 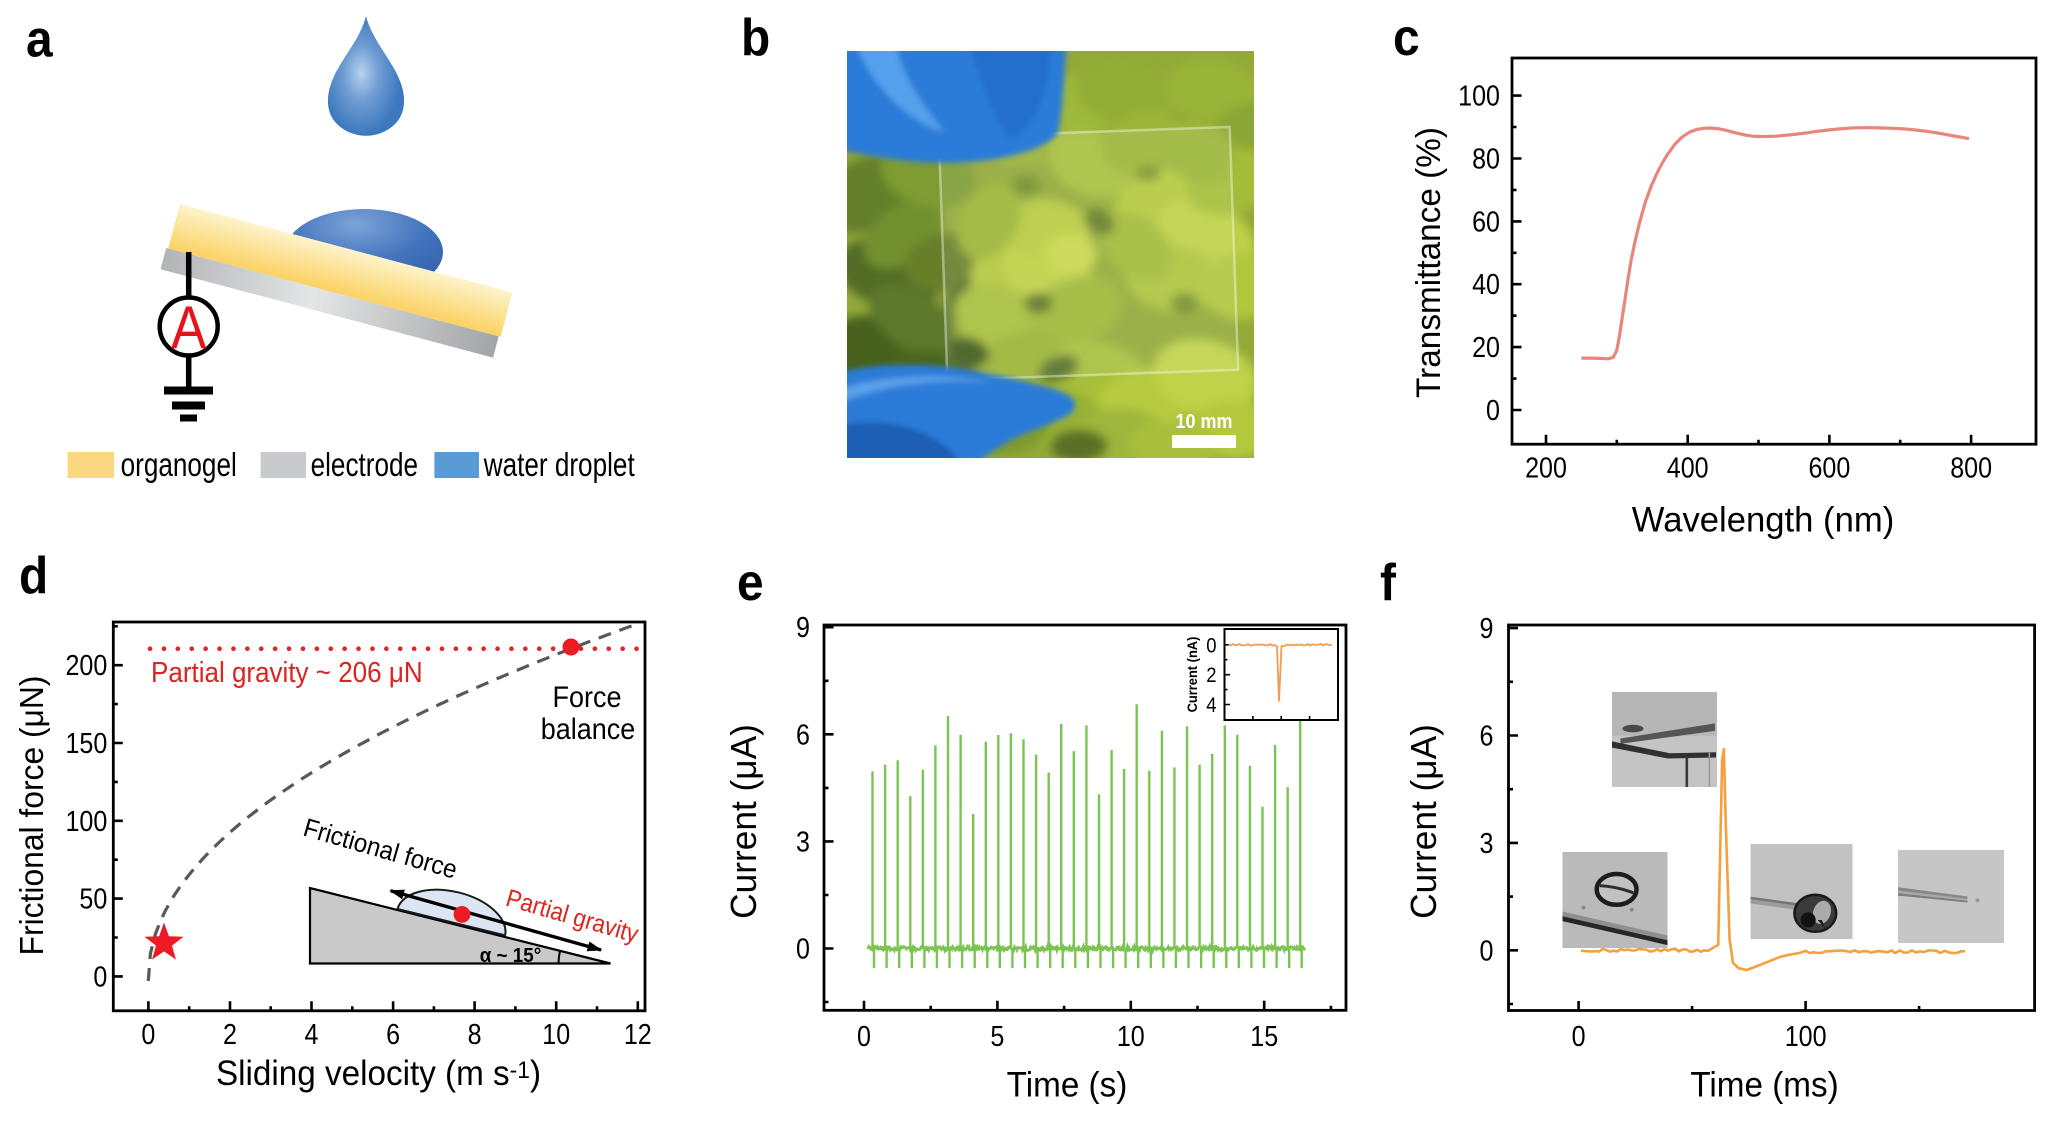 I want to click on svg-text: Time (ms), so click(x=1764, y=1085).